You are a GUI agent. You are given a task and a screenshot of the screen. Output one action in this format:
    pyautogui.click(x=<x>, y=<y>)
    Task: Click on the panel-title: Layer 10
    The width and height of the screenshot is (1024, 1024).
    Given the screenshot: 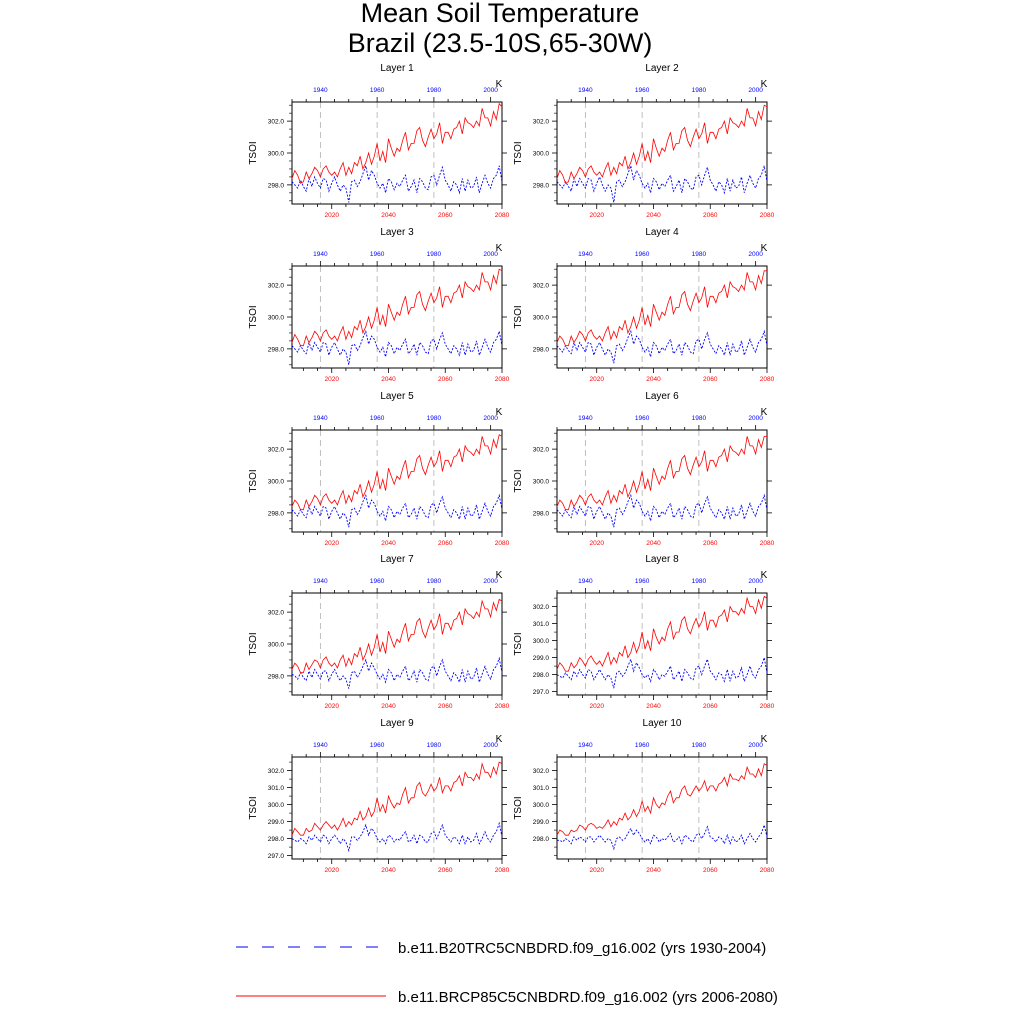 What is the action you would take?
    pyautogui.click(x=662, y=723)
    